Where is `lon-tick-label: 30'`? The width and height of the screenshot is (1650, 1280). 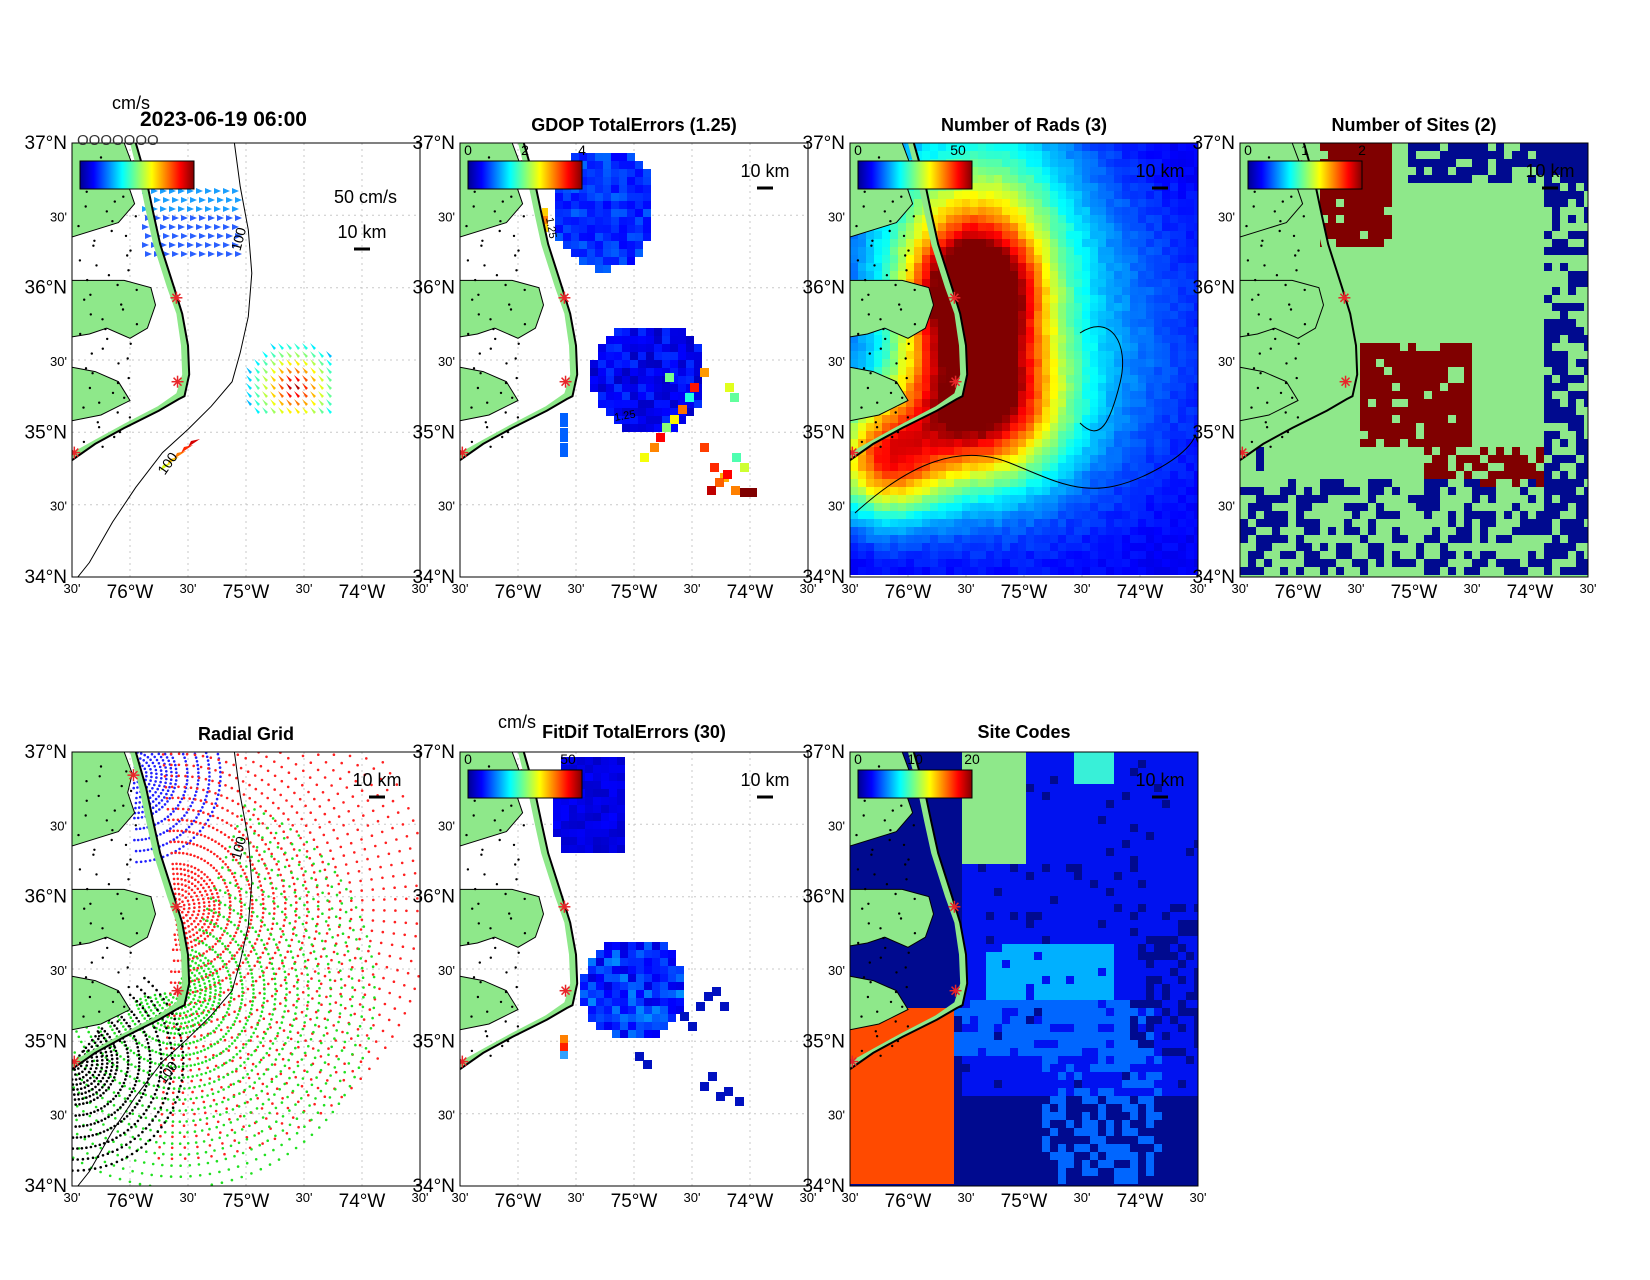 lon-tick-label: 30' is located at coordinates (188, 588).